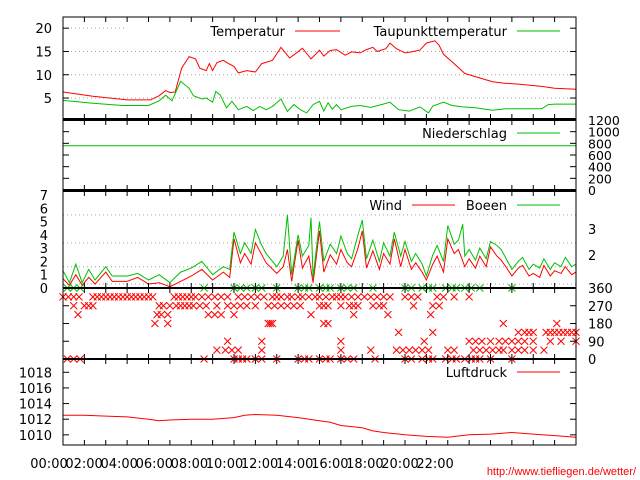 The width and height of the screenshot is (640, 480). Describe the element at coordinates (319, 97) in the screenshot. I see `series-line-taupunkttemperatur` at that location.